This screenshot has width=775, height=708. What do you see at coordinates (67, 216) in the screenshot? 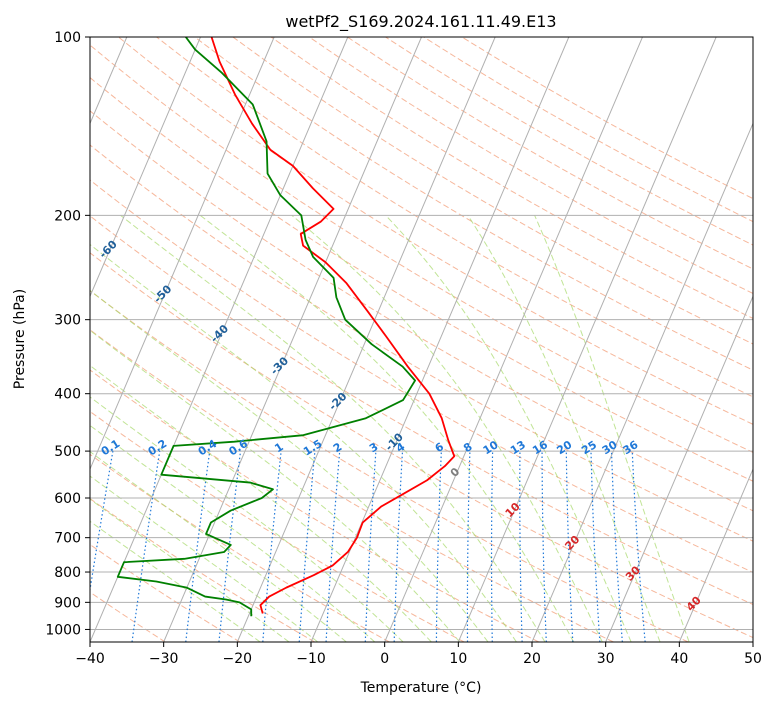
I see `y-tick-label: 200` at bounding box center [67, 216].